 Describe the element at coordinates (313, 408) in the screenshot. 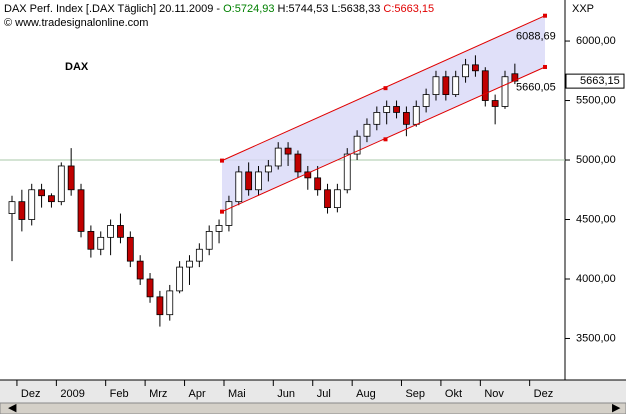

I see `scrollbar` at that location.